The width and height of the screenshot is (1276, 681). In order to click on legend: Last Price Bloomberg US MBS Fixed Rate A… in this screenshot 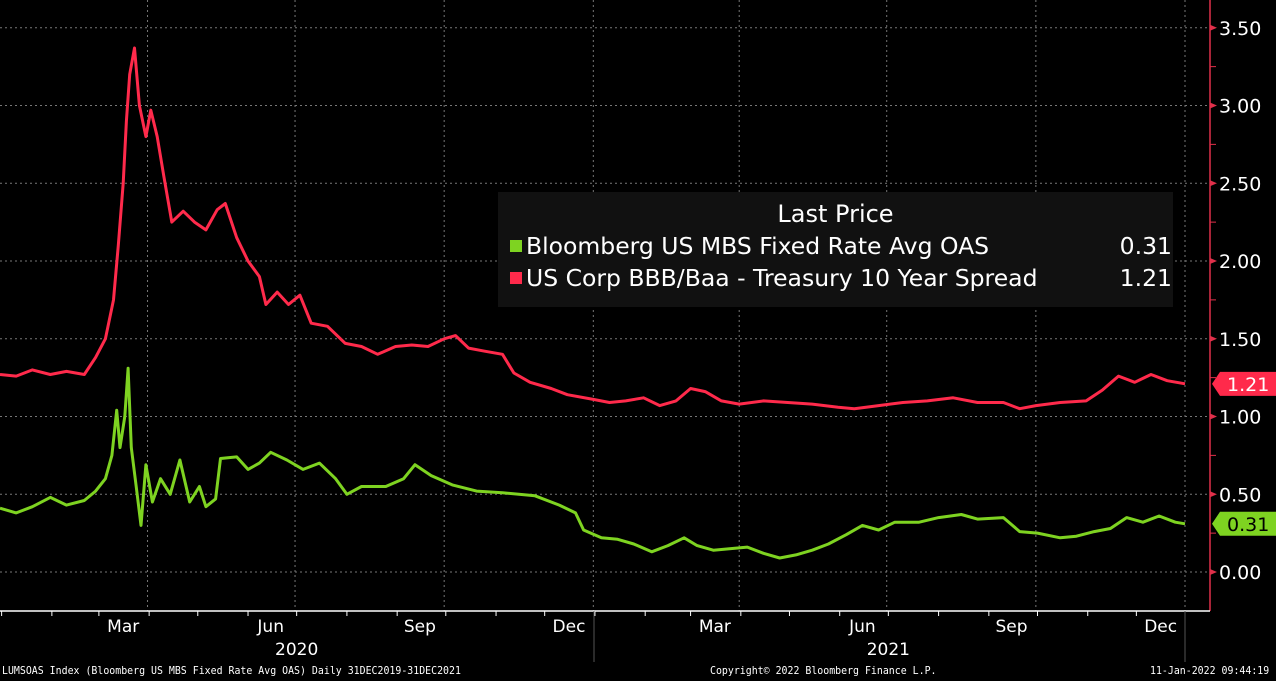, I will do `click(835, 249)`.